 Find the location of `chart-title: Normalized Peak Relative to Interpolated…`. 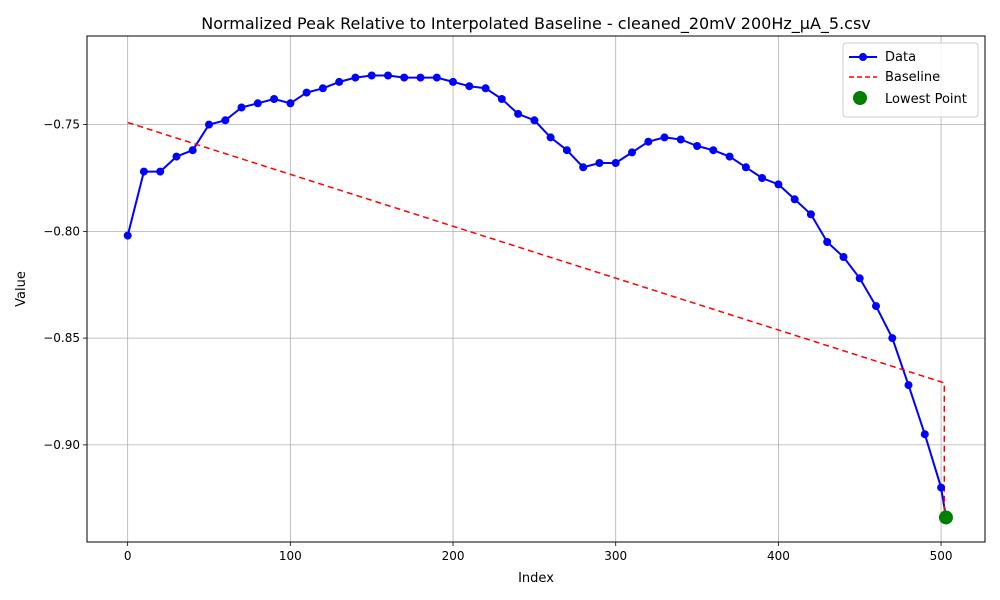

chart-title: Normalized Peak Relative to Interpolated… is located at coordinates (536, 24).